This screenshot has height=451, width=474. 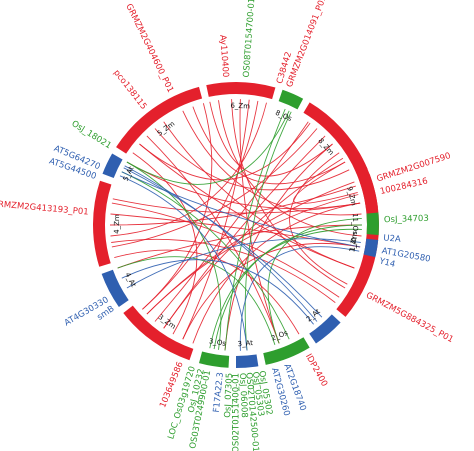 I want to click on gene-label: U2A, so click(x=392, y=238).